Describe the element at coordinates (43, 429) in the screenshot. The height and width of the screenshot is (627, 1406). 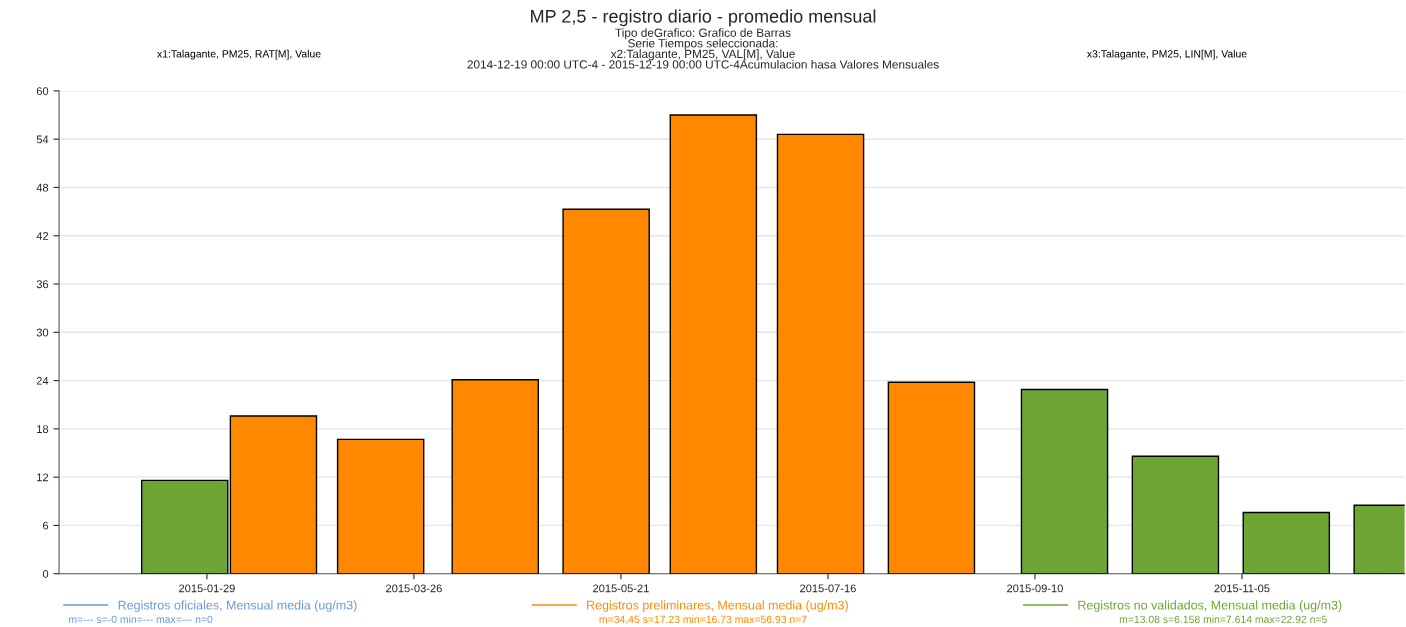
I see `y-tick-label: 18` at that location.